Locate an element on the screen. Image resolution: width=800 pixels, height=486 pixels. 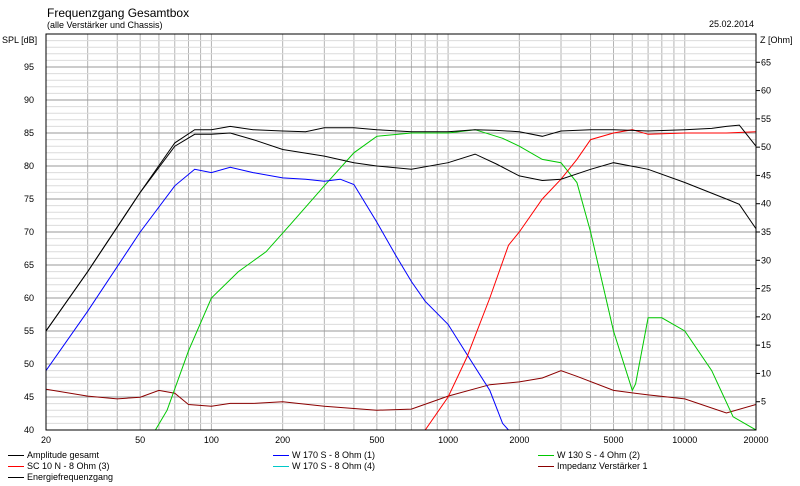
y2-tick-label: 65 is located at coordinates (766, 62).